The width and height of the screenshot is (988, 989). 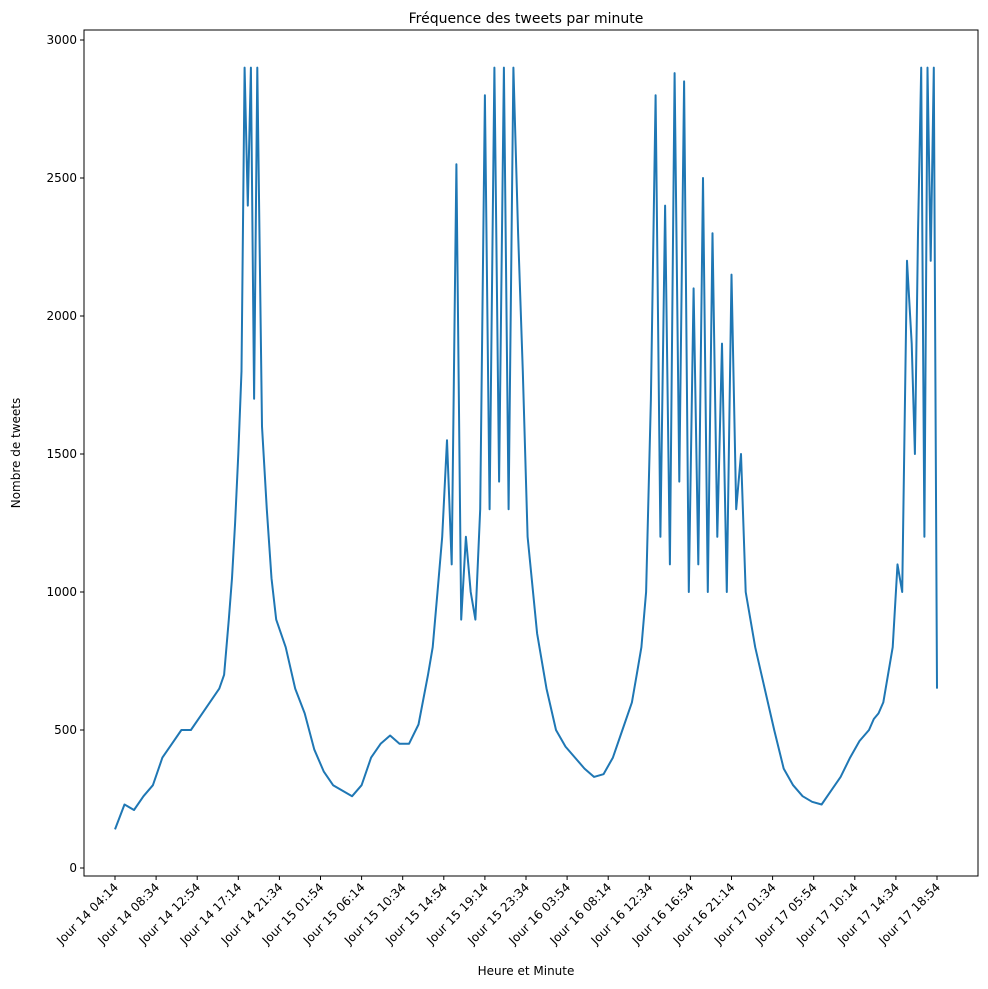 What do you see at coordinates (65, 730) in the screenshot?
I see `y-tick-label: 500` at bounding box center [65, 730].